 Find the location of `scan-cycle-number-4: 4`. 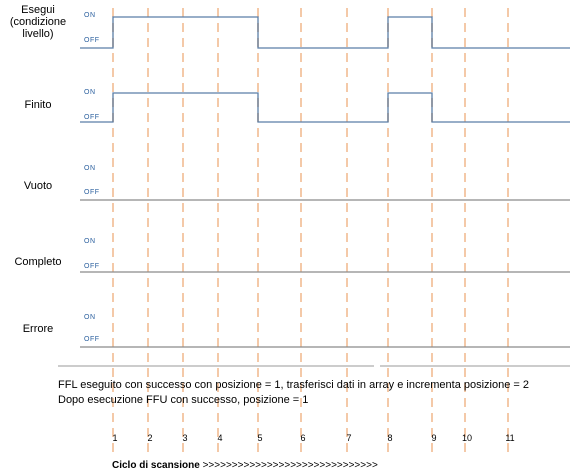

scan-cycle-number-4: 4 is located at coordinates (220, 438).